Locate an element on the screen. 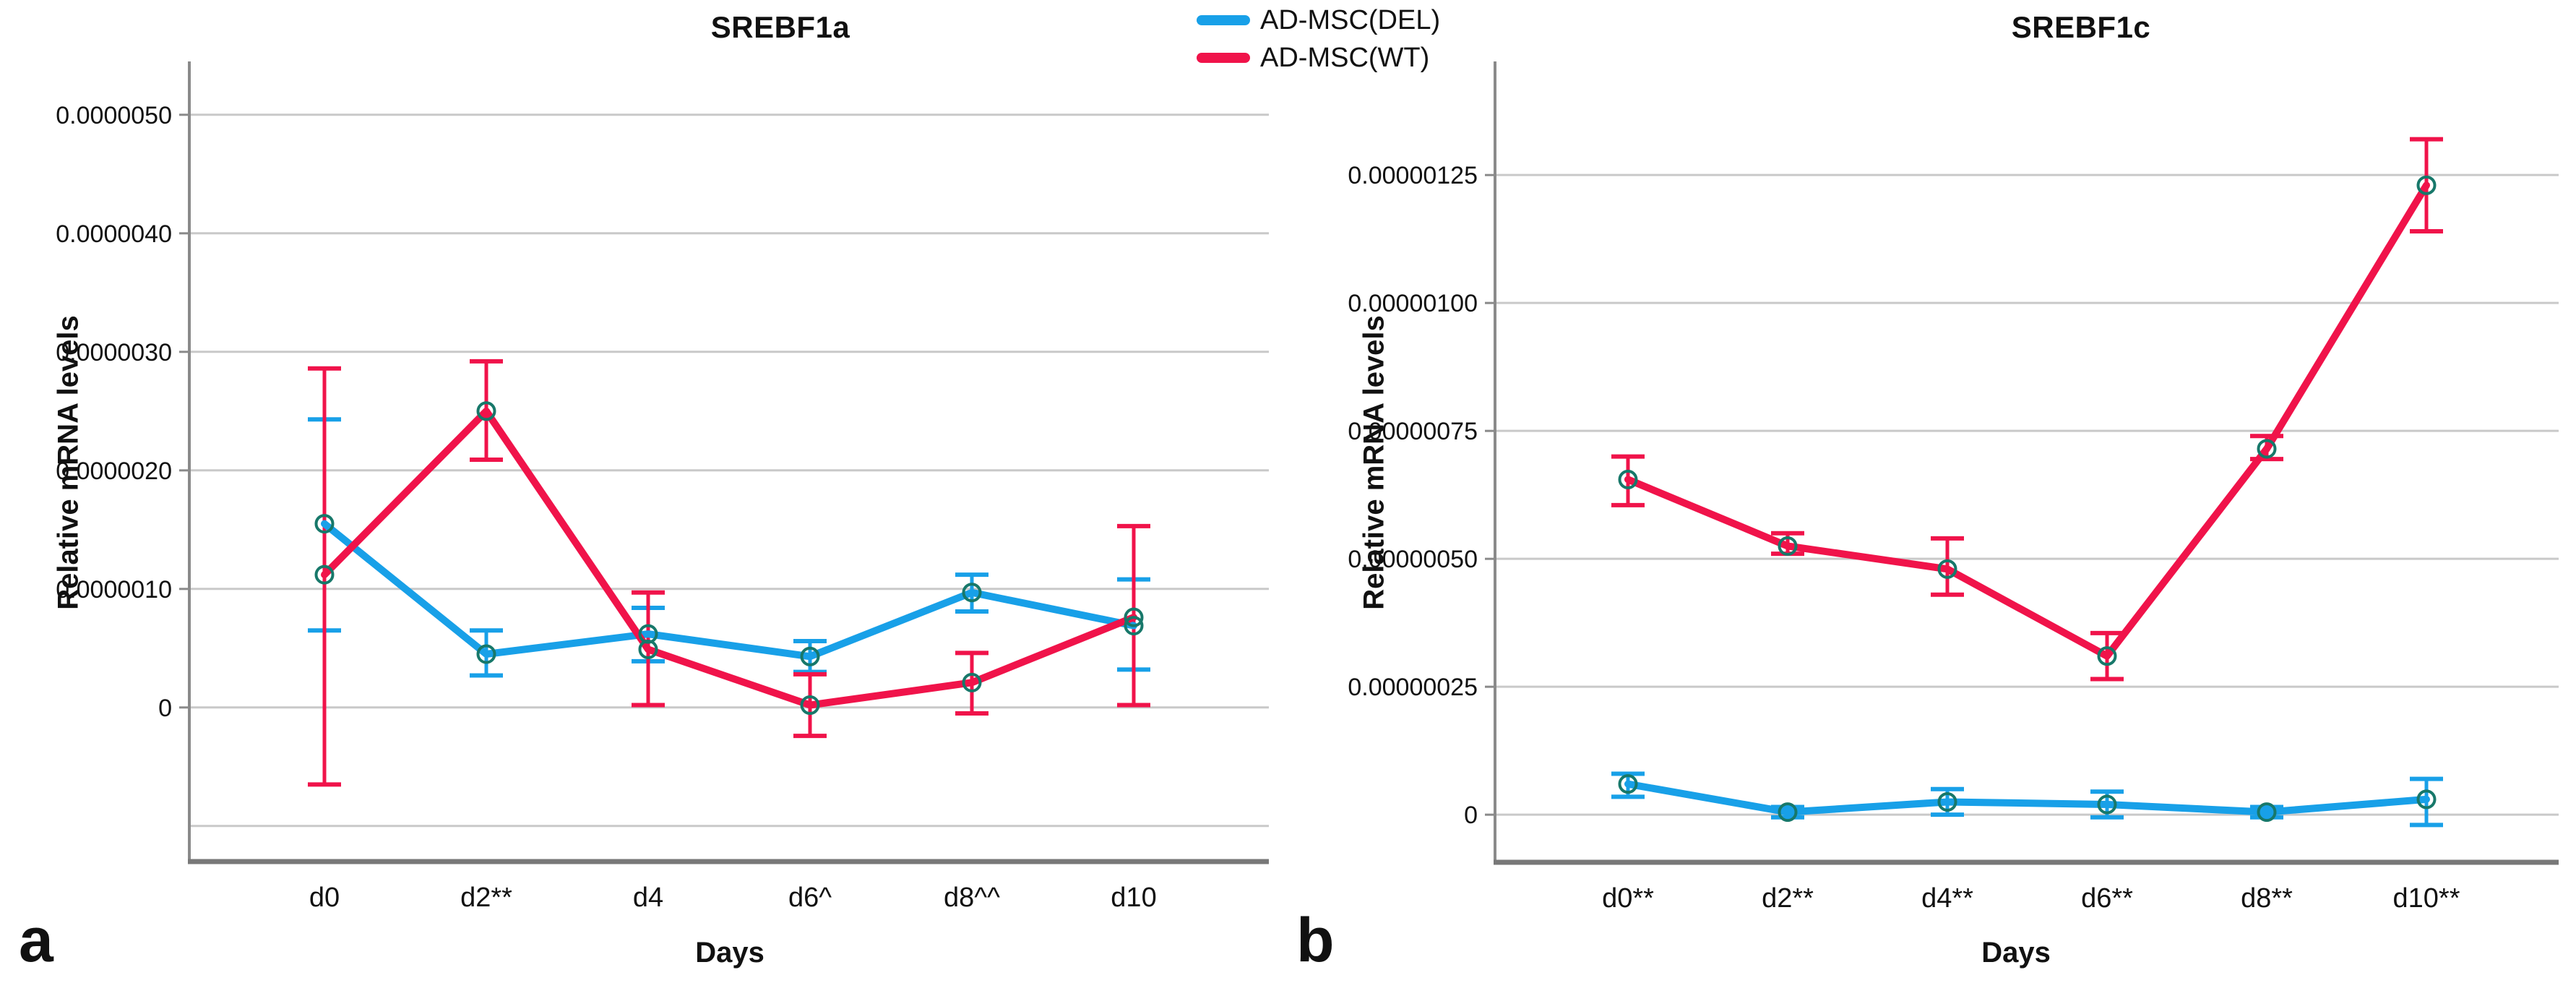 This screenshot has height=996, width=2576. panel-letter-b: b is located at coordinates (1315, 941).